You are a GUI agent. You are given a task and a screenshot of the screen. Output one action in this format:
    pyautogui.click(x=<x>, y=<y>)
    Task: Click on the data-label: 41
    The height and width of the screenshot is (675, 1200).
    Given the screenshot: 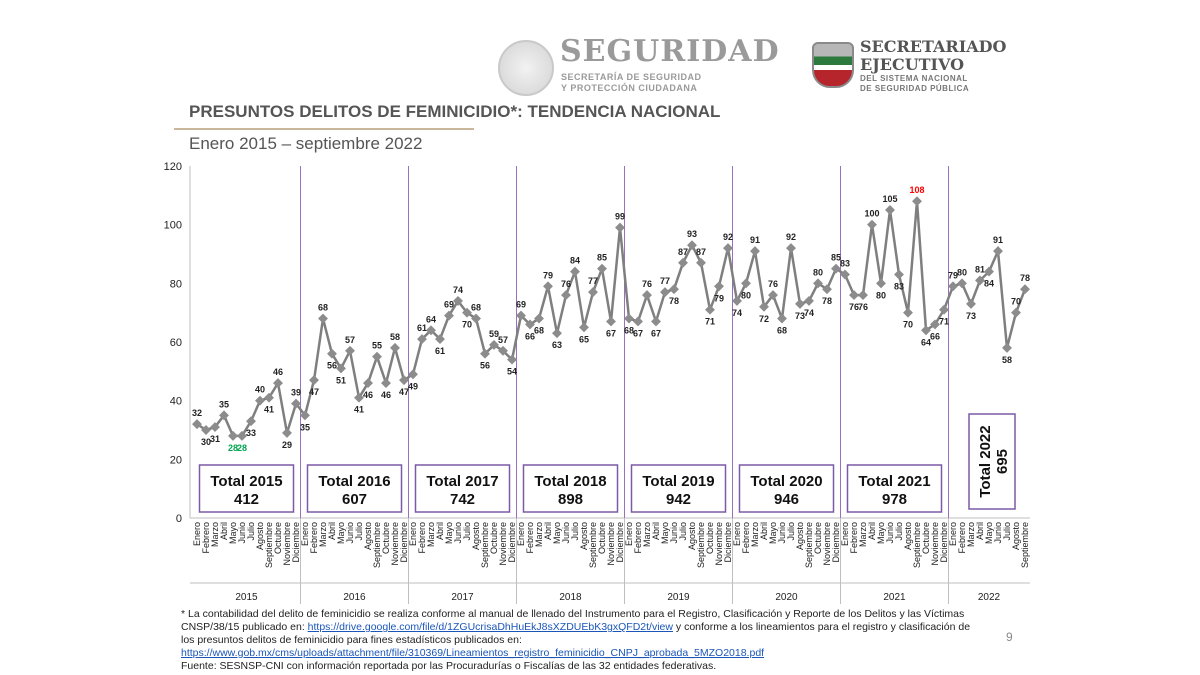 What is the action you would take?
    pyautogui.click(x=359, y=410)
    